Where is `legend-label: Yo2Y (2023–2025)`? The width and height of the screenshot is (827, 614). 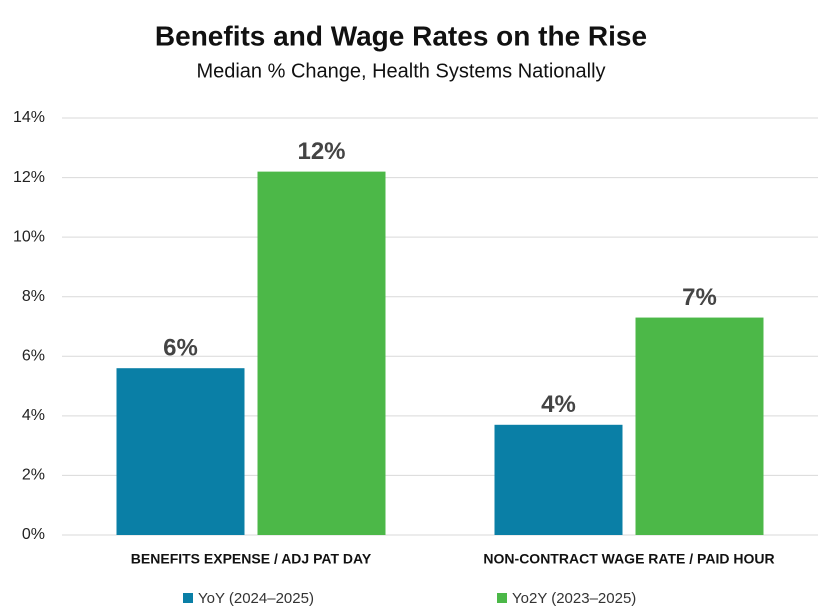 legend-label: Yo2Y (2023–2025) is located at coordinates (574, 598).